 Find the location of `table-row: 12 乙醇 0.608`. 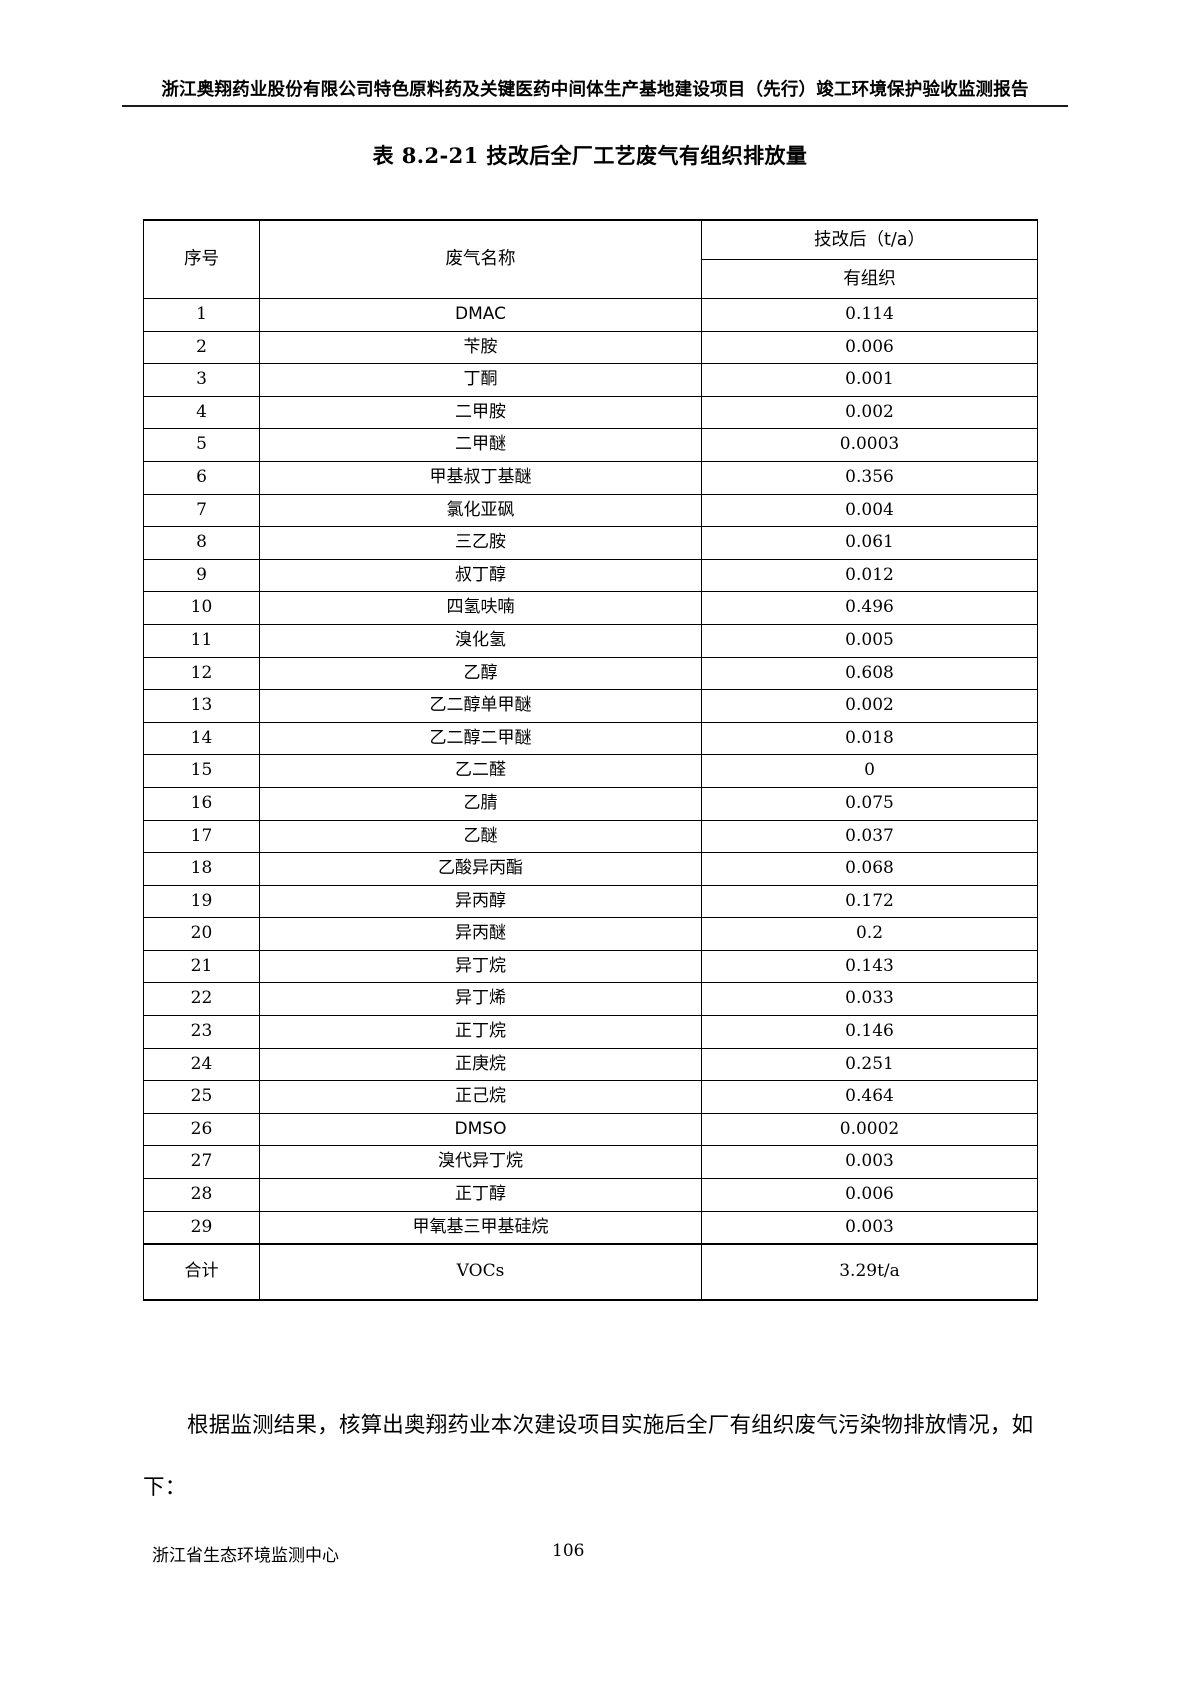

table-row: 12 乙醇 0.608 is located at coordinates (590, 673).